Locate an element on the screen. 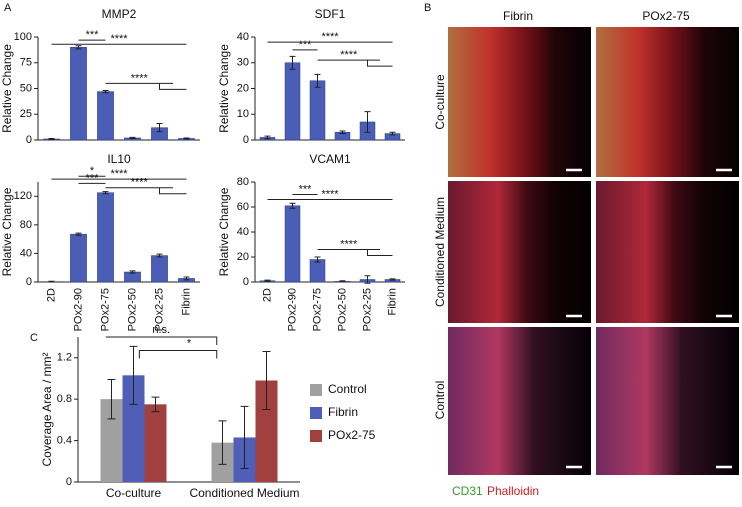 This screenshot has height=507, width=742. column-label: POx2-75 is located at coordinates (666, 16).